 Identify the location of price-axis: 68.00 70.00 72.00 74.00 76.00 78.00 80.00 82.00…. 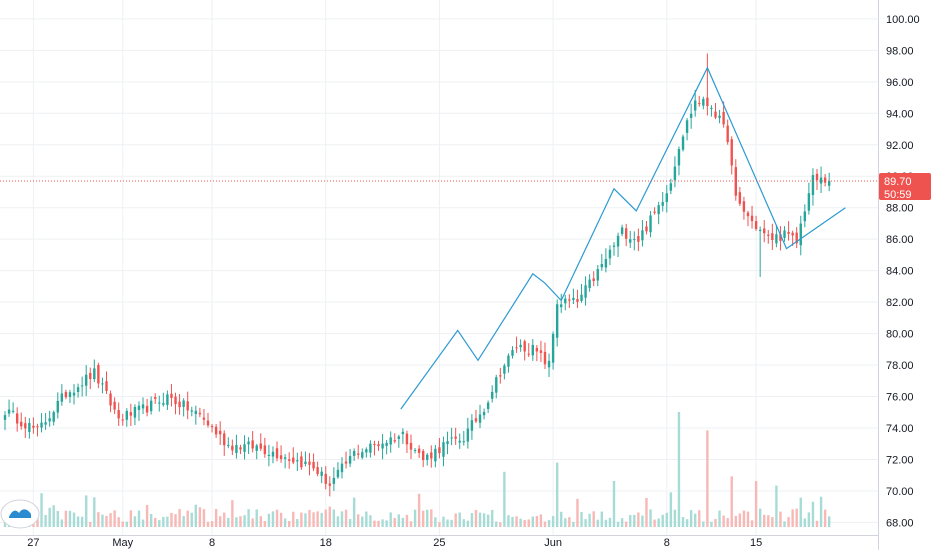
(899, 275).